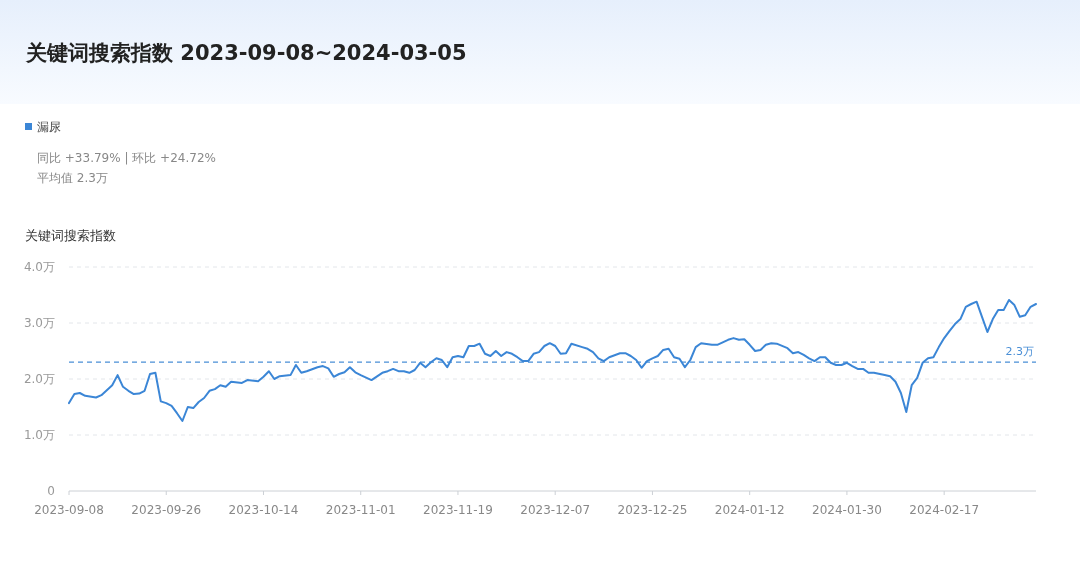 The width and height of the screenshot is (1080, 566). What do you see at coordinates (847, 510) in the screenshot?
I see `x-tick-label: 2024-01-30` at bounding box center [847, 510].